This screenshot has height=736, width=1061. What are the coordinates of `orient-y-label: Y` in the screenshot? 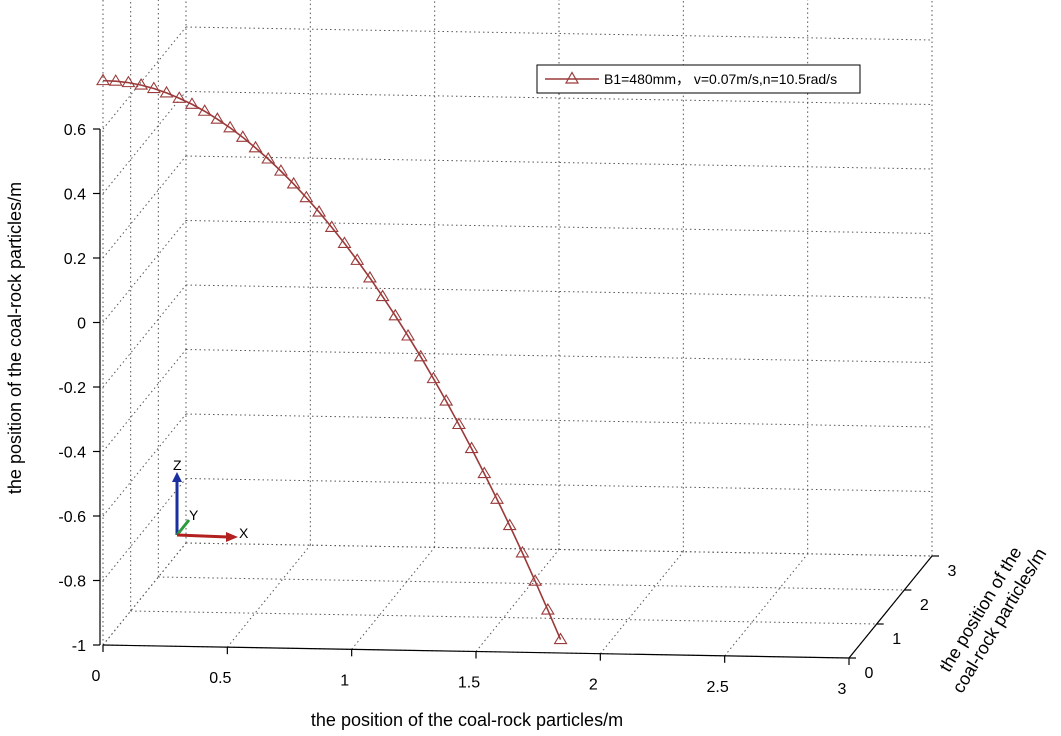 It's located at (194, 515).